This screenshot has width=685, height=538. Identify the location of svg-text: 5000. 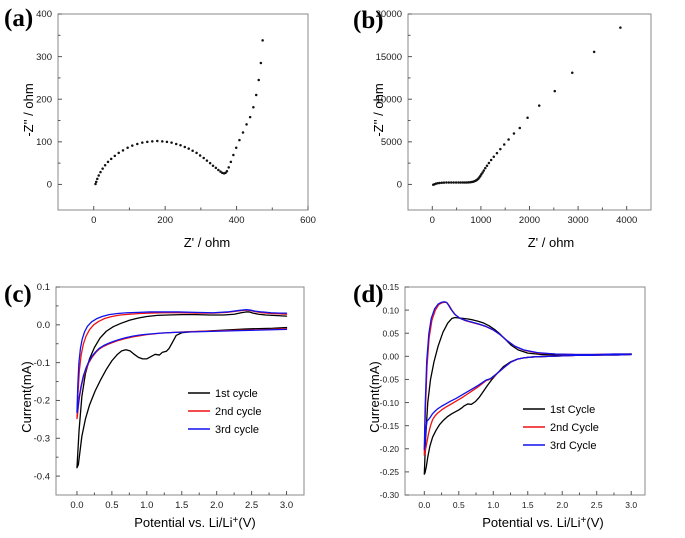
(391, 142).